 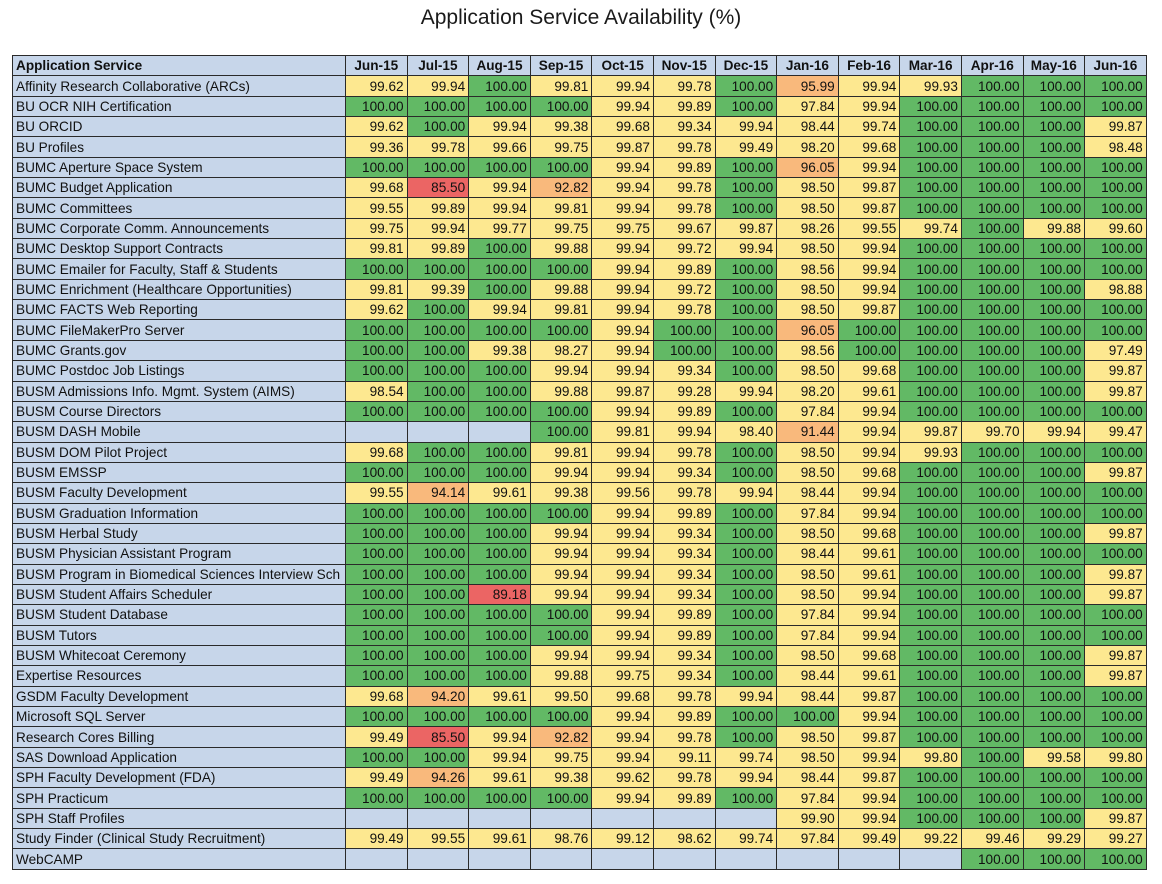 What do you see at coordinates (499, 350) in the screenshot?
I see `availability-value: 99.38` at bounding box center [499, 350].